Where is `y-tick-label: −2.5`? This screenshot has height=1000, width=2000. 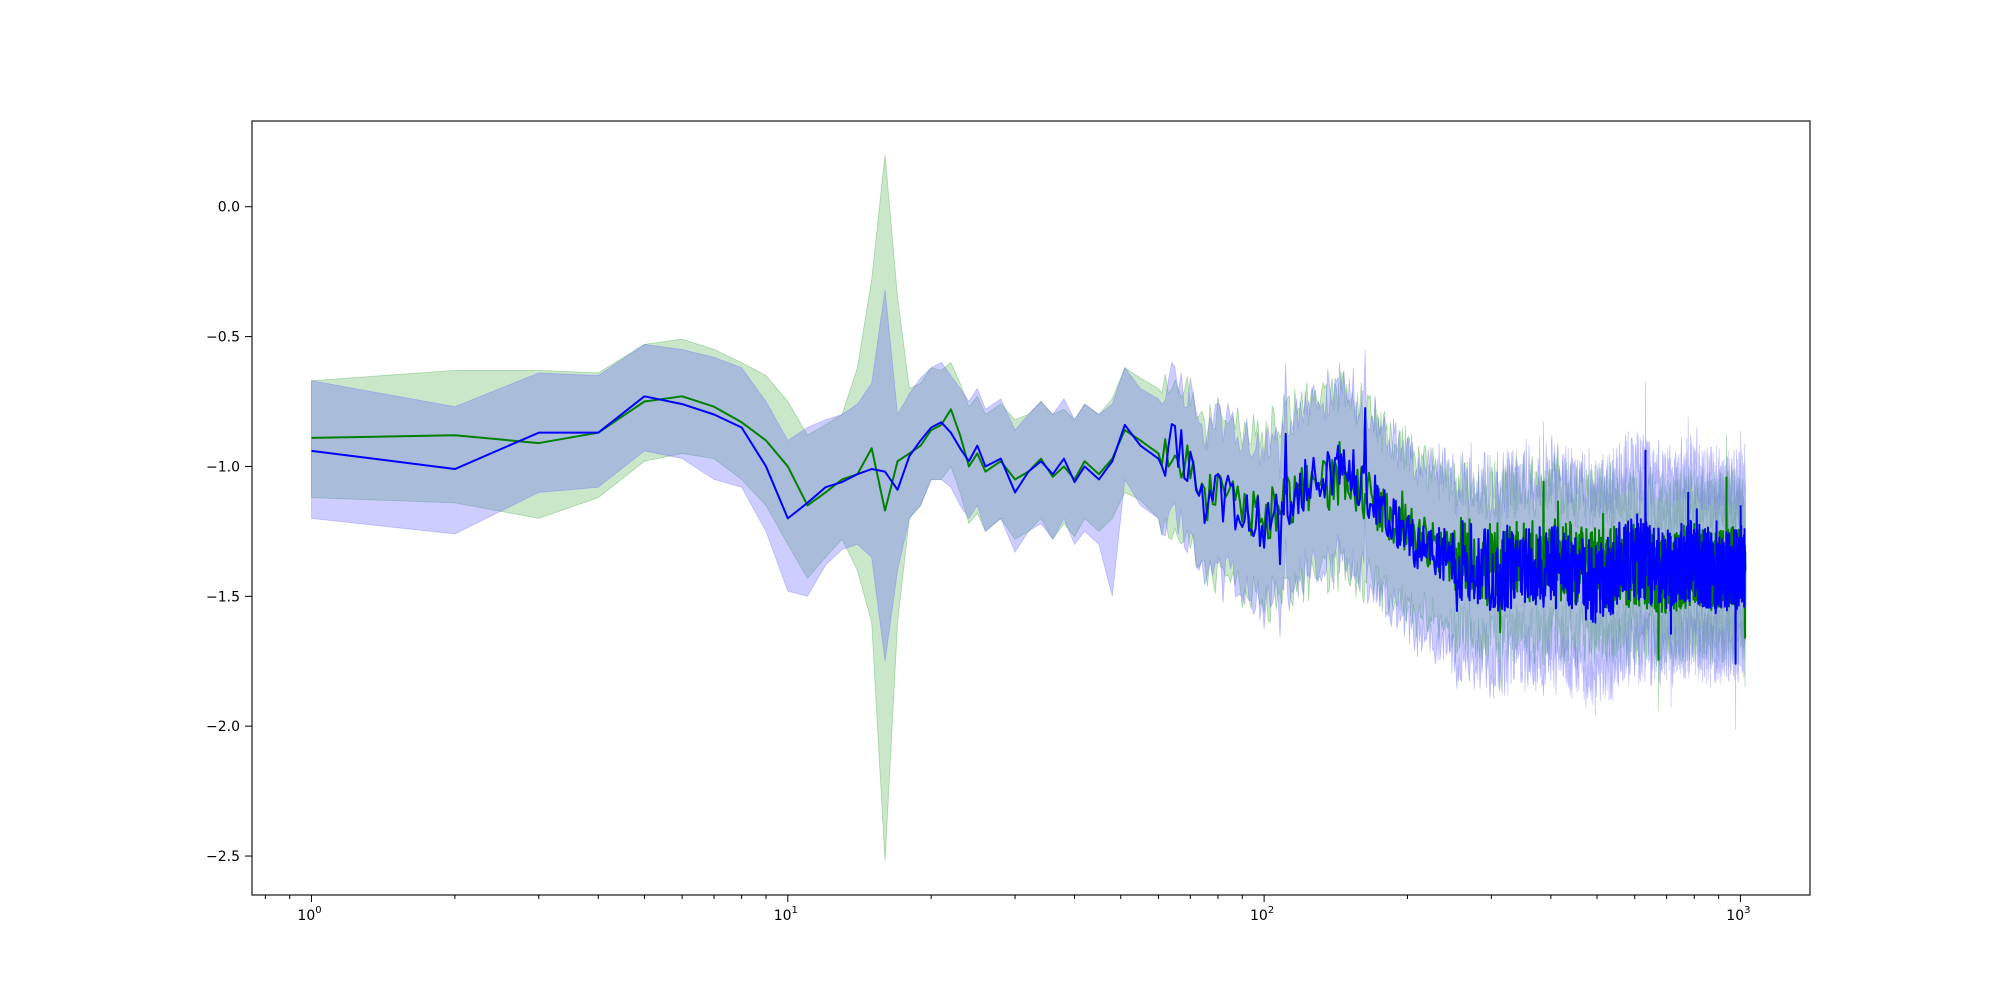
y-tick-label: −2.5 is located at coordinates (223, 857).